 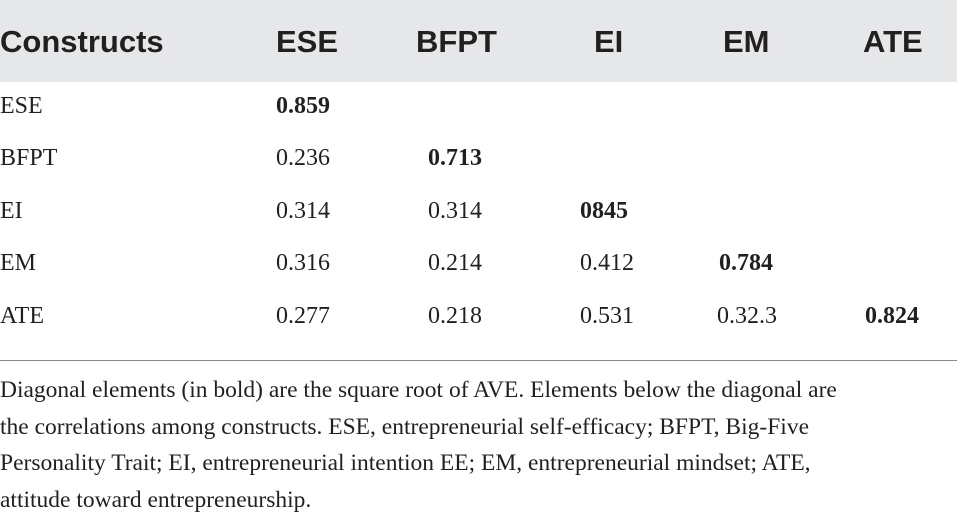 I want to click on table-row: ATE 0.277 0.218 0.531 0.32.3 0.824, so click(x=478, y=316).